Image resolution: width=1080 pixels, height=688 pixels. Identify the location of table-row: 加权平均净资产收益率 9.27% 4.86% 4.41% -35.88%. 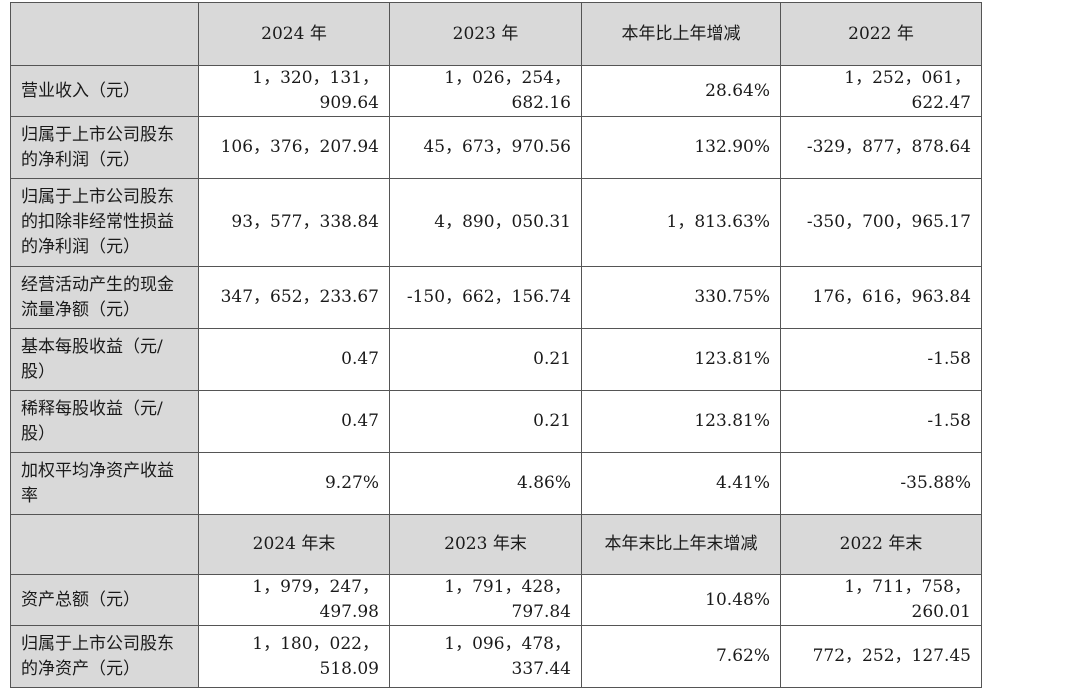
(496, 483).